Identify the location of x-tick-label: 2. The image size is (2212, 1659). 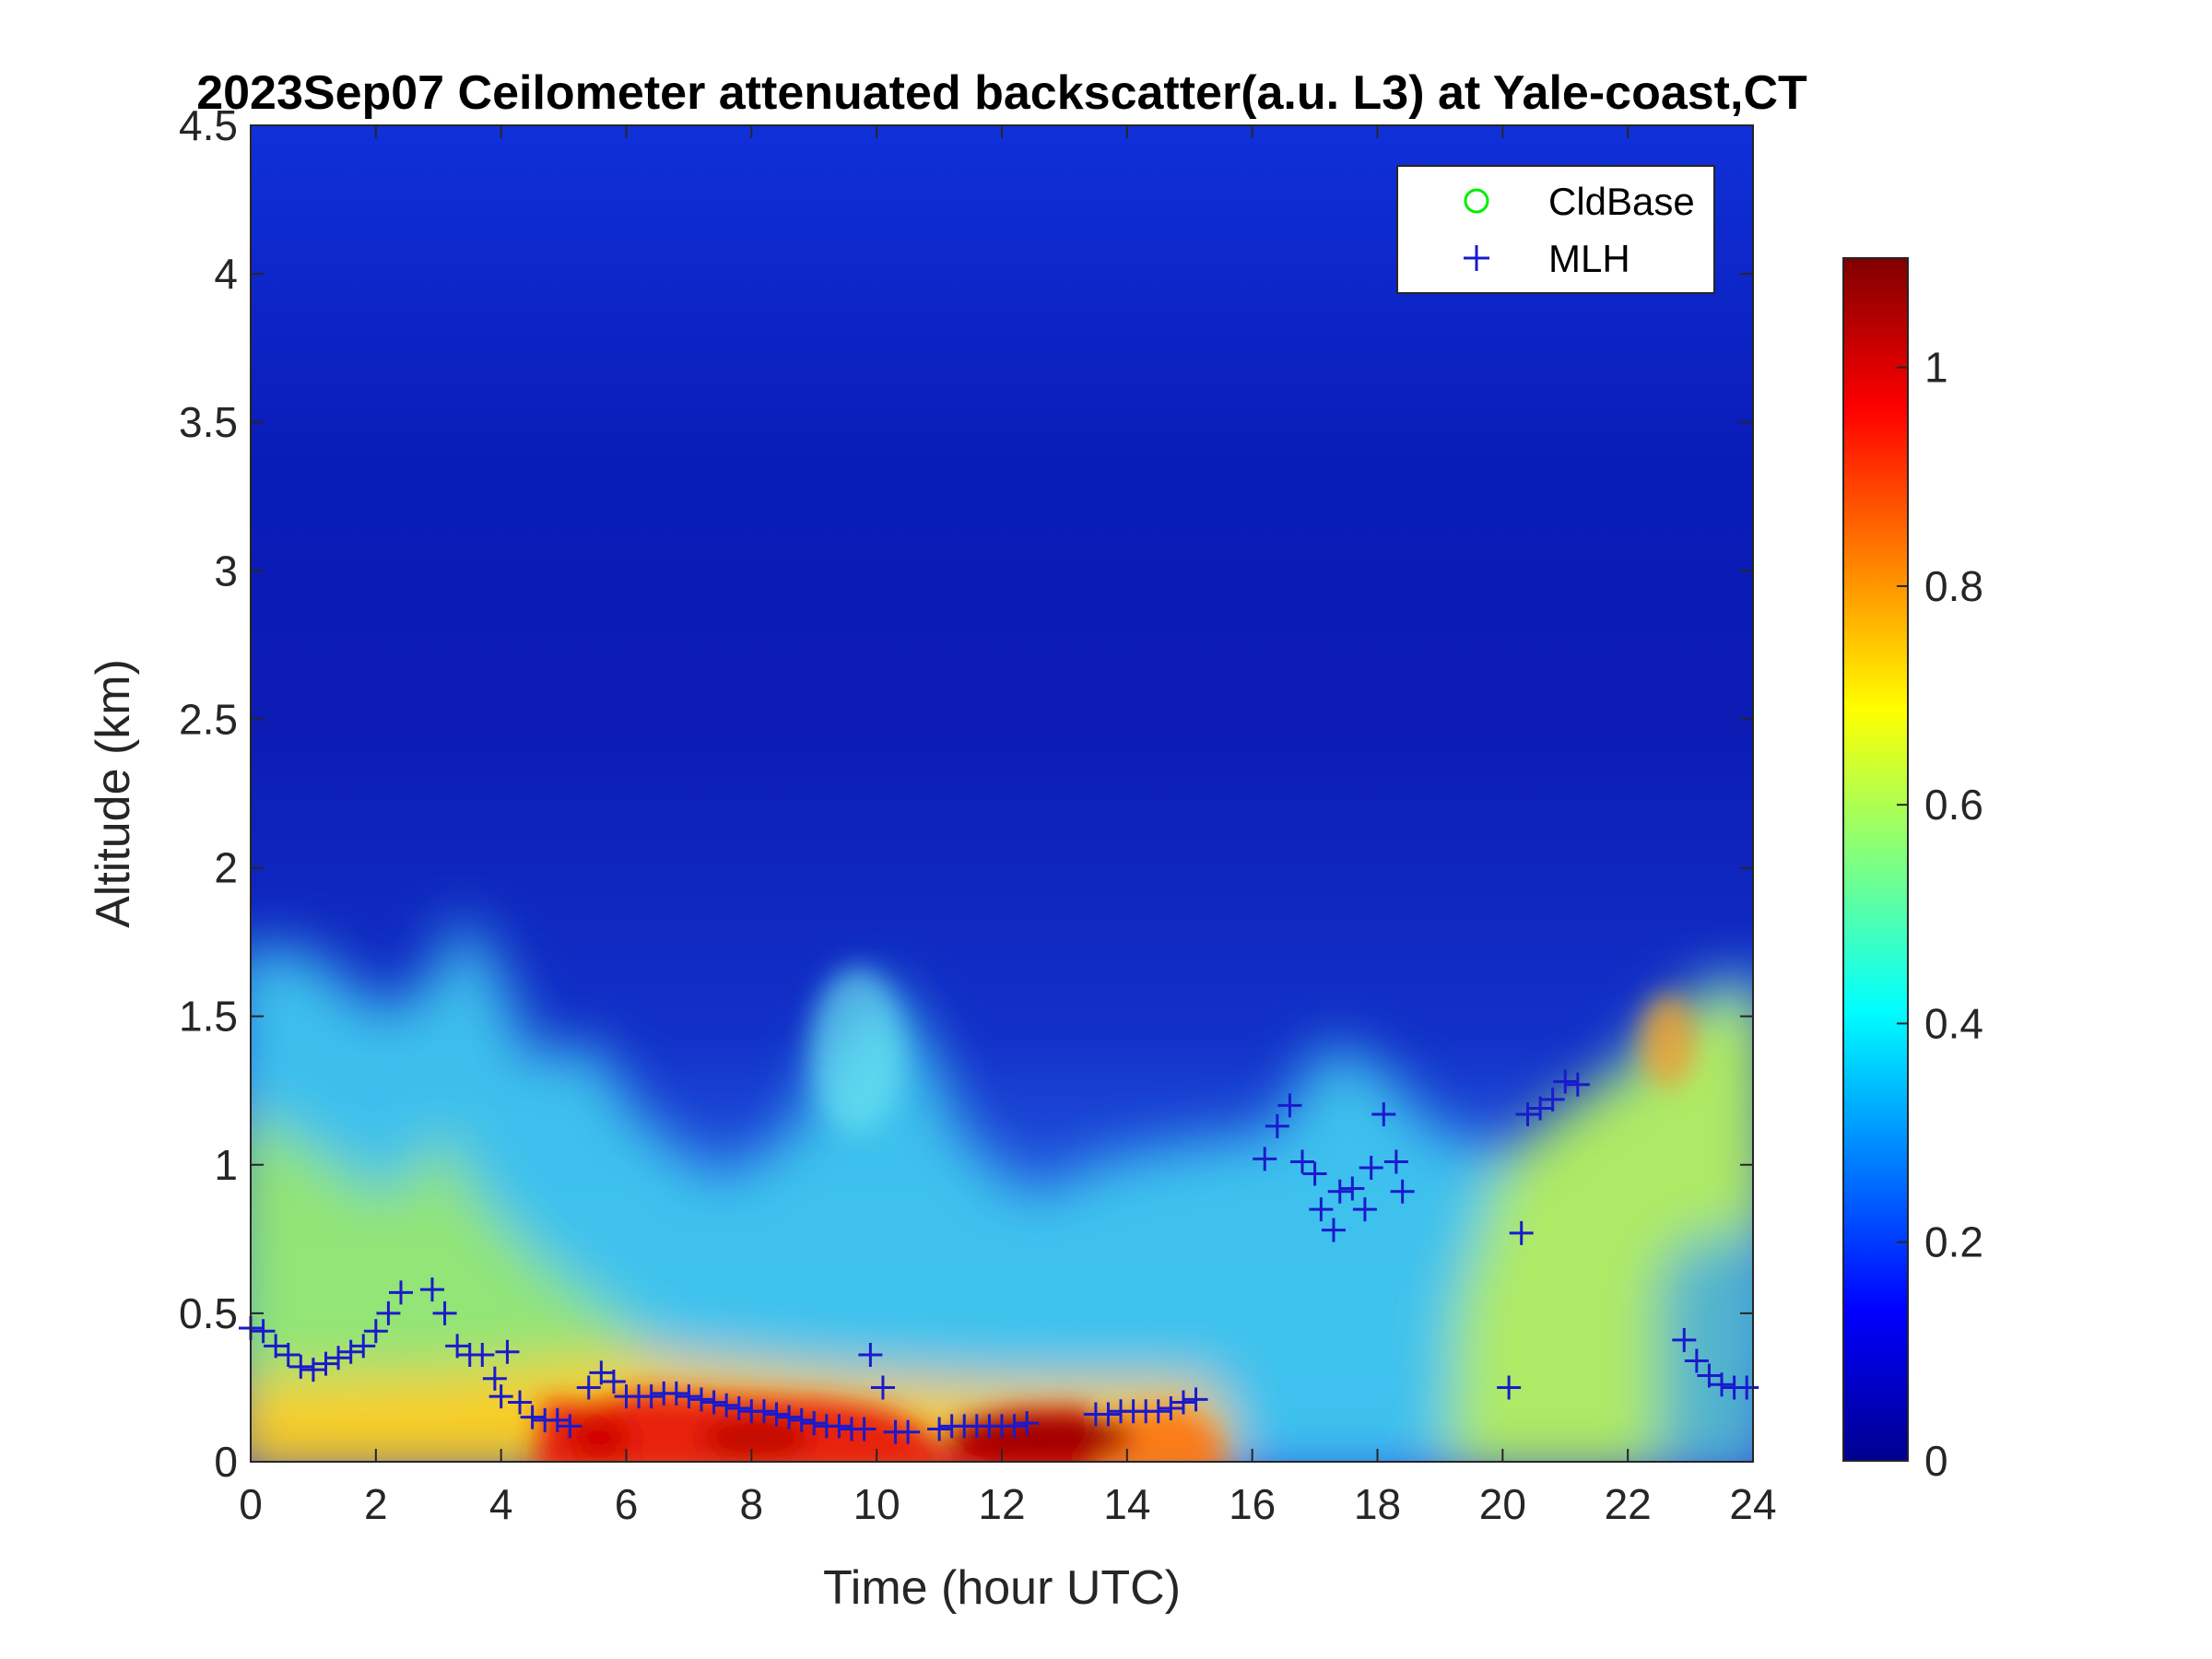
(376, 1504).